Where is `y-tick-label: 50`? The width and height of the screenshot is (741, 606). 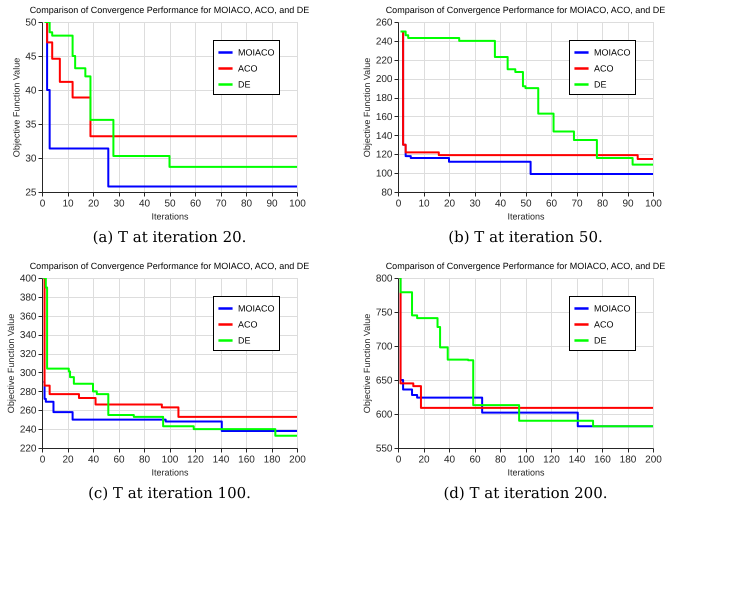 y-tick-label: 50 is located at coordinates (31, 23).